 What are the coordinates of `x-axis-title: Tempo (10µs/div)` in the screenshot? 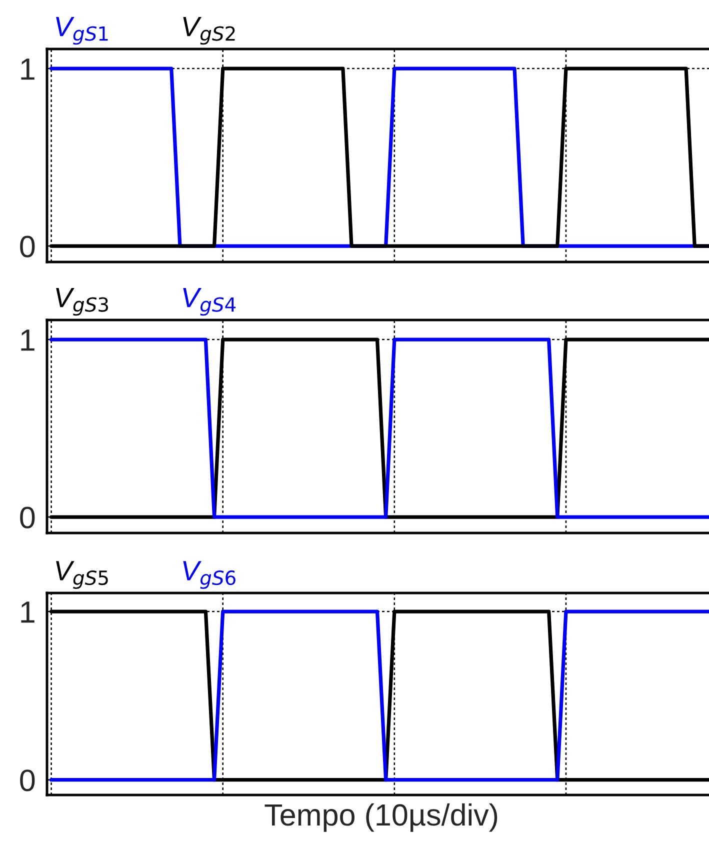 It's located at (381, 817).